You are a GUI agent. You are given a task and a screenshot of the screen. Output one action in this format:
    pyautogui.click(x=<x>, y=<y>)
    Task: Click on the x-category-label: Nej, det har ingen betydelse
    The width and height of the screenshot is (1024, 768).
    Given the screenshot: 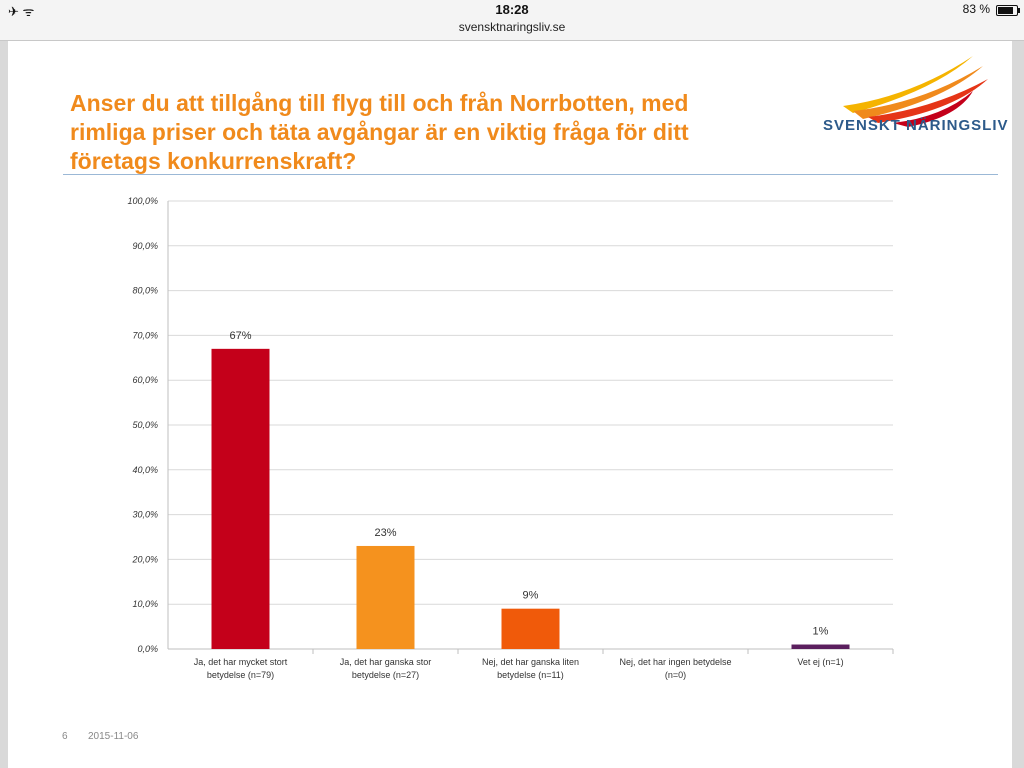 What is the action you would take?
    pyautogui.click(x=675, y=662)
    